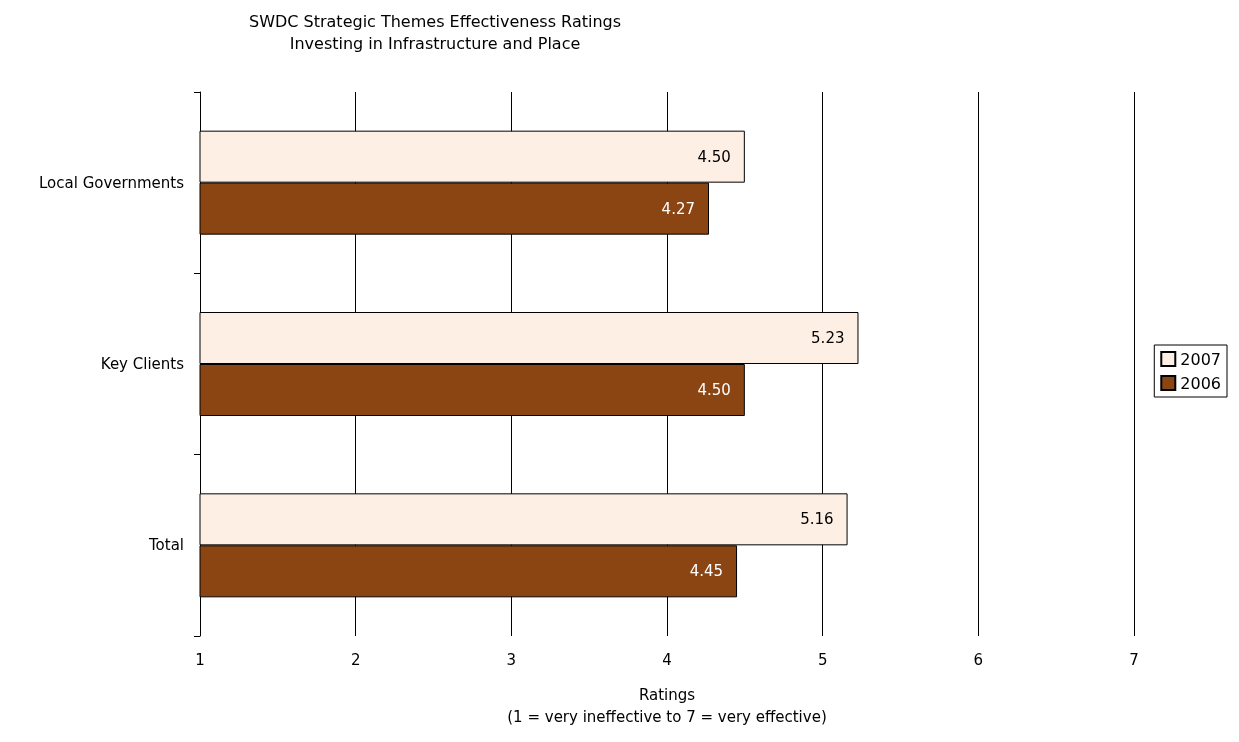  I want to click on chart-subtitle: Investing in Infrastructure and Place, so click(435, 43).